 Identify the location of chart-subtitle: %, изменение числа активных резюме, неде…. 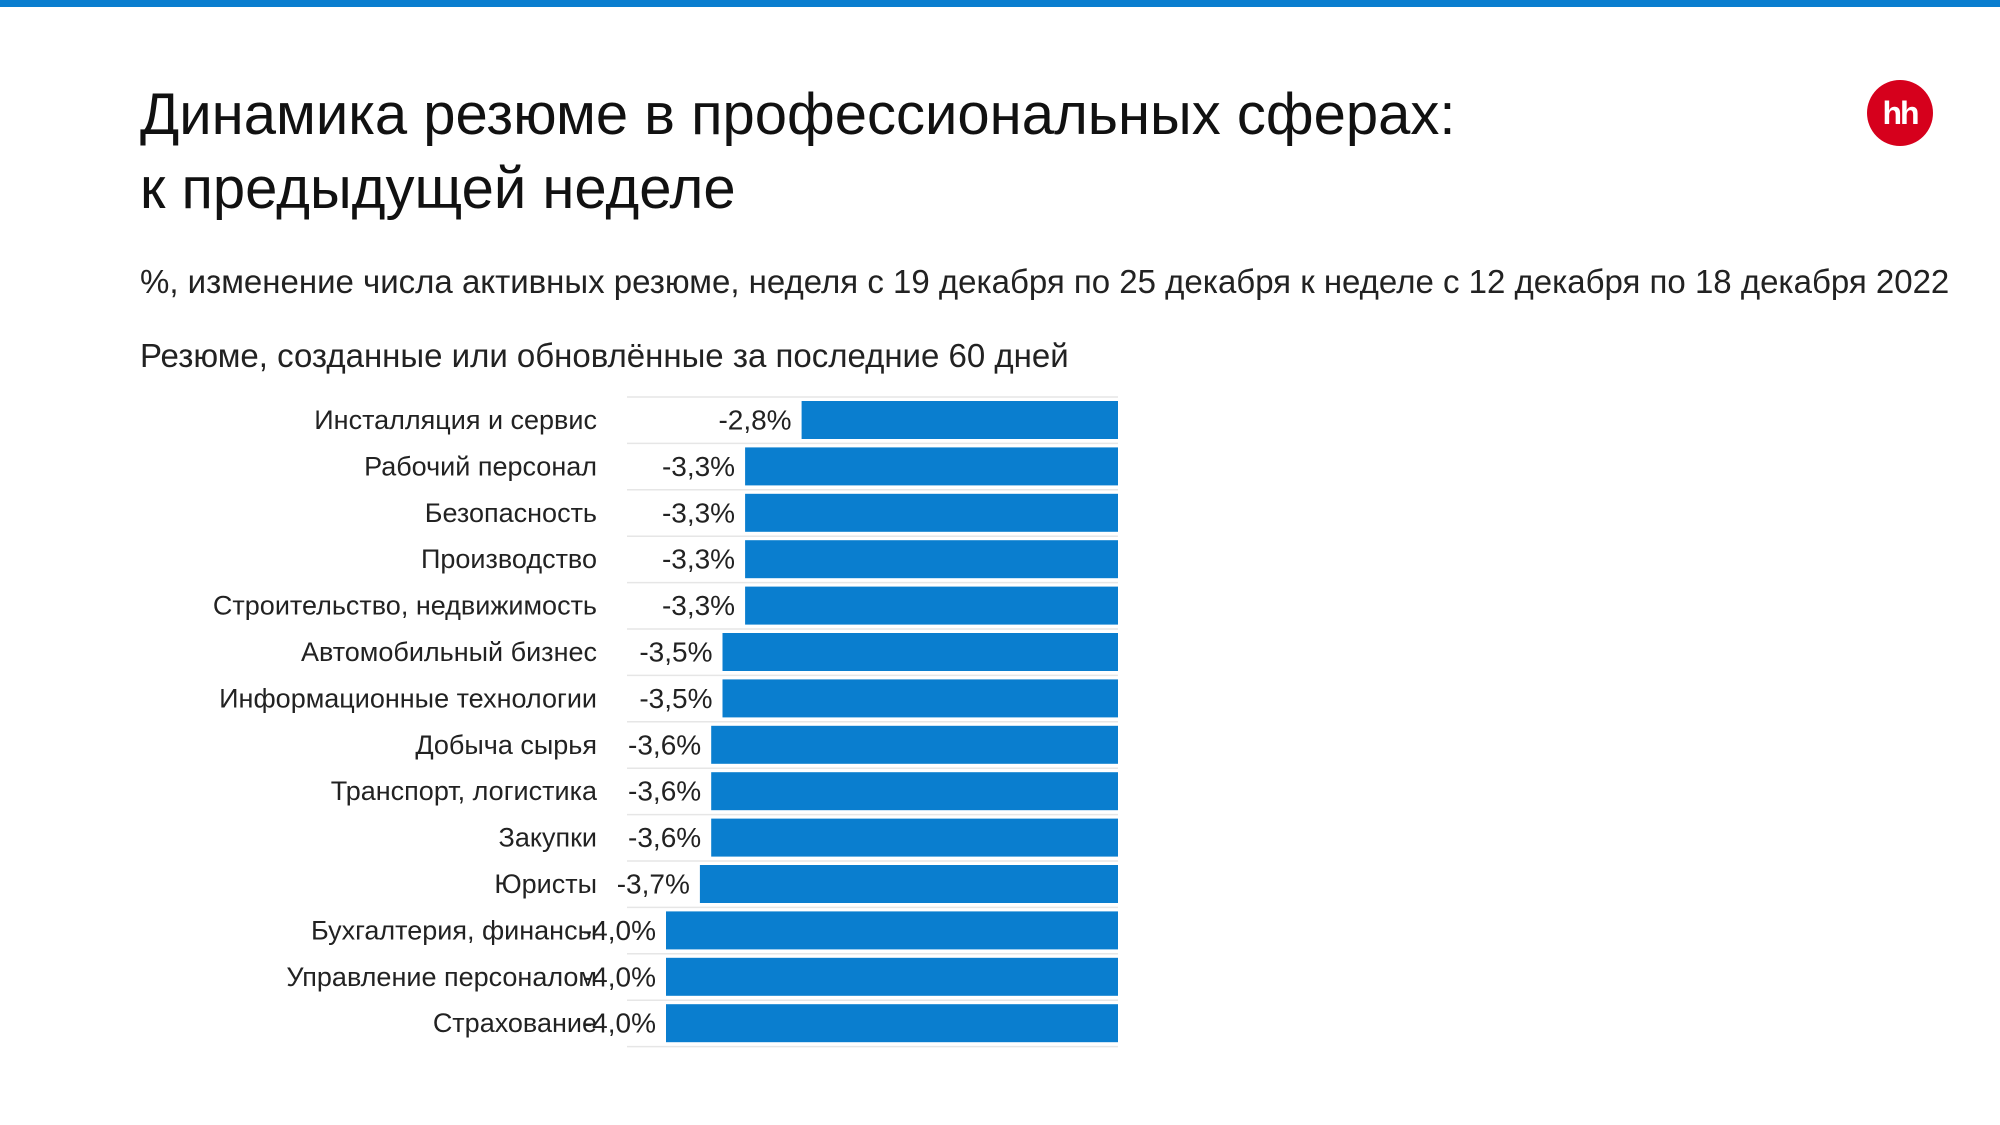
(1045, 281).